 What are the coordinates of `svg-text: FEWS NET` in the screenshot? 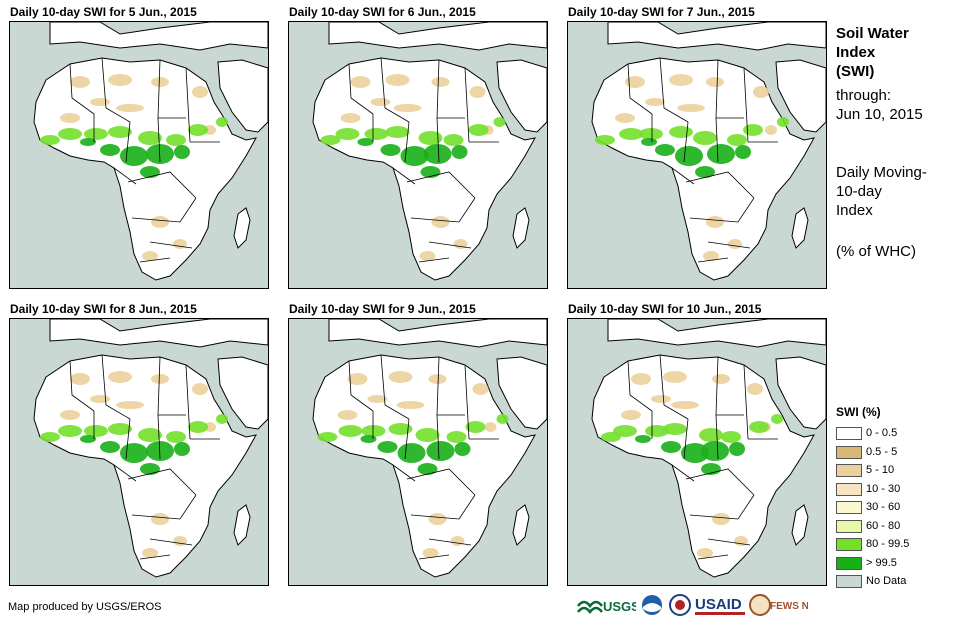 It's located at (789, 606).